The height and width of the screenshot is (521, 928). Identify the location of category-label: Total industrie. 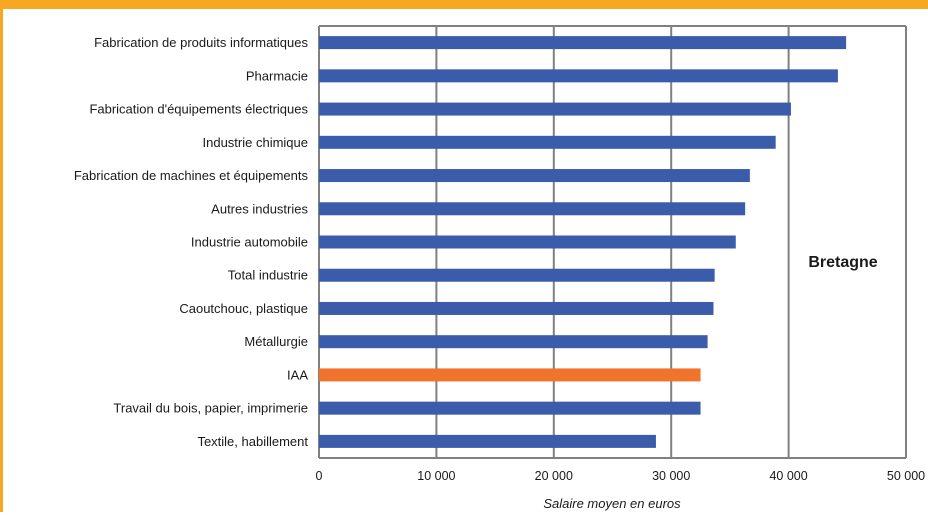
(268, 275).